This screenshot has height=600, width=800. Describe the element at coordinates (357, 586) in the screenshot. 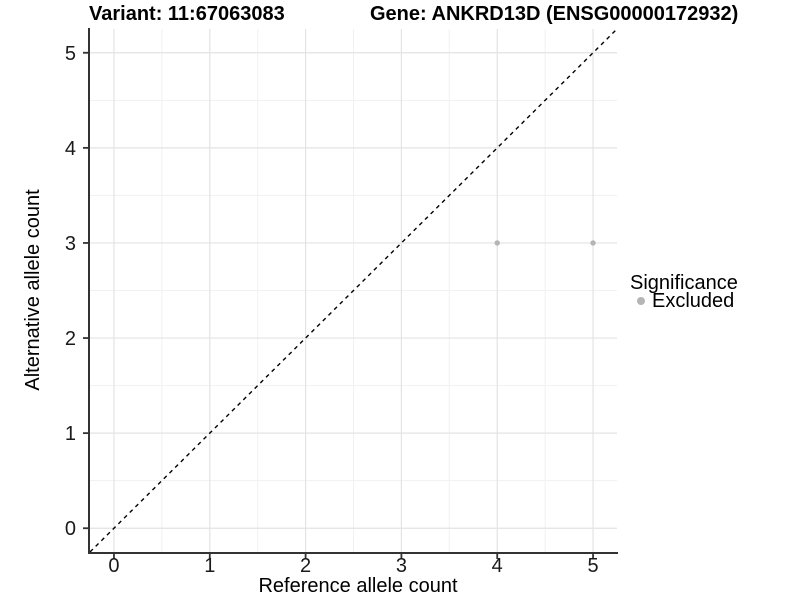

I see `x-axis-title: Reference allele count` at that location.